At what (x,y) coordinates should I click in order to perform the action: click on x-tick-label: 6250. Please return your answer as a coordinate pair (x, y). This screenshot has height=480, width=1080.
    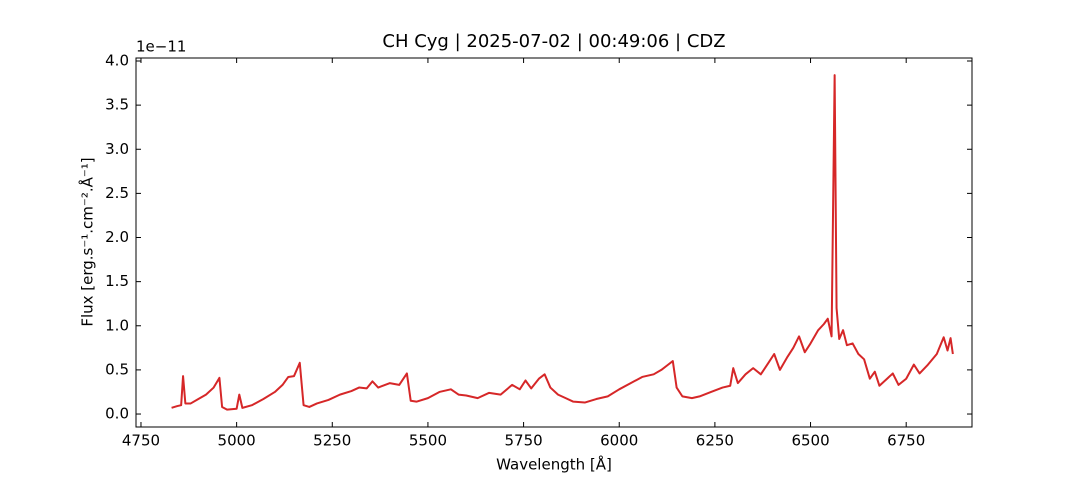
    Looking at the image, I should click on (715, 441).